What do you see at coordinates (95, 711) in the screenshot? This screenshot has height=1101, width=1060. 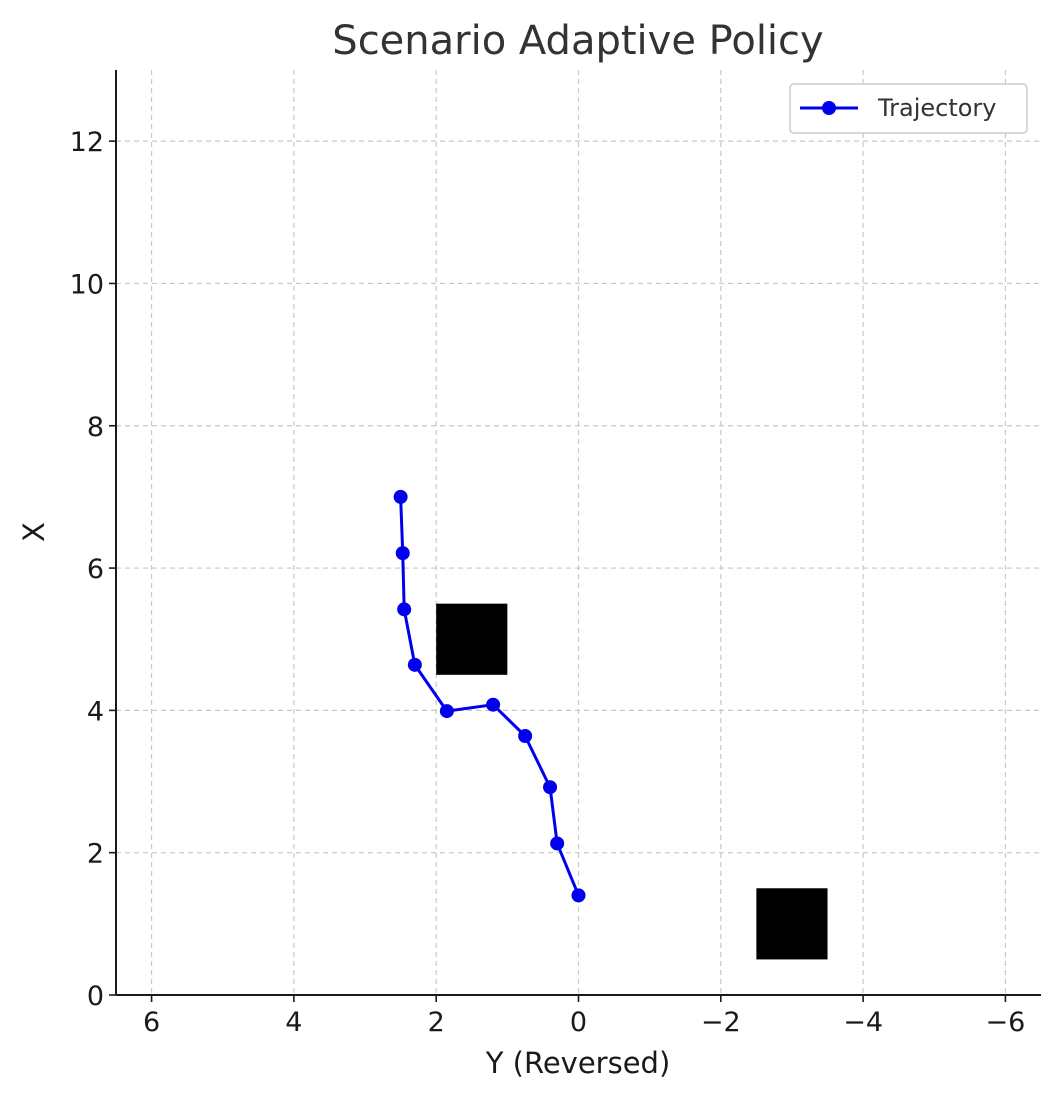 I see `y-tick-label: 4` at bounding box center [95, 711].